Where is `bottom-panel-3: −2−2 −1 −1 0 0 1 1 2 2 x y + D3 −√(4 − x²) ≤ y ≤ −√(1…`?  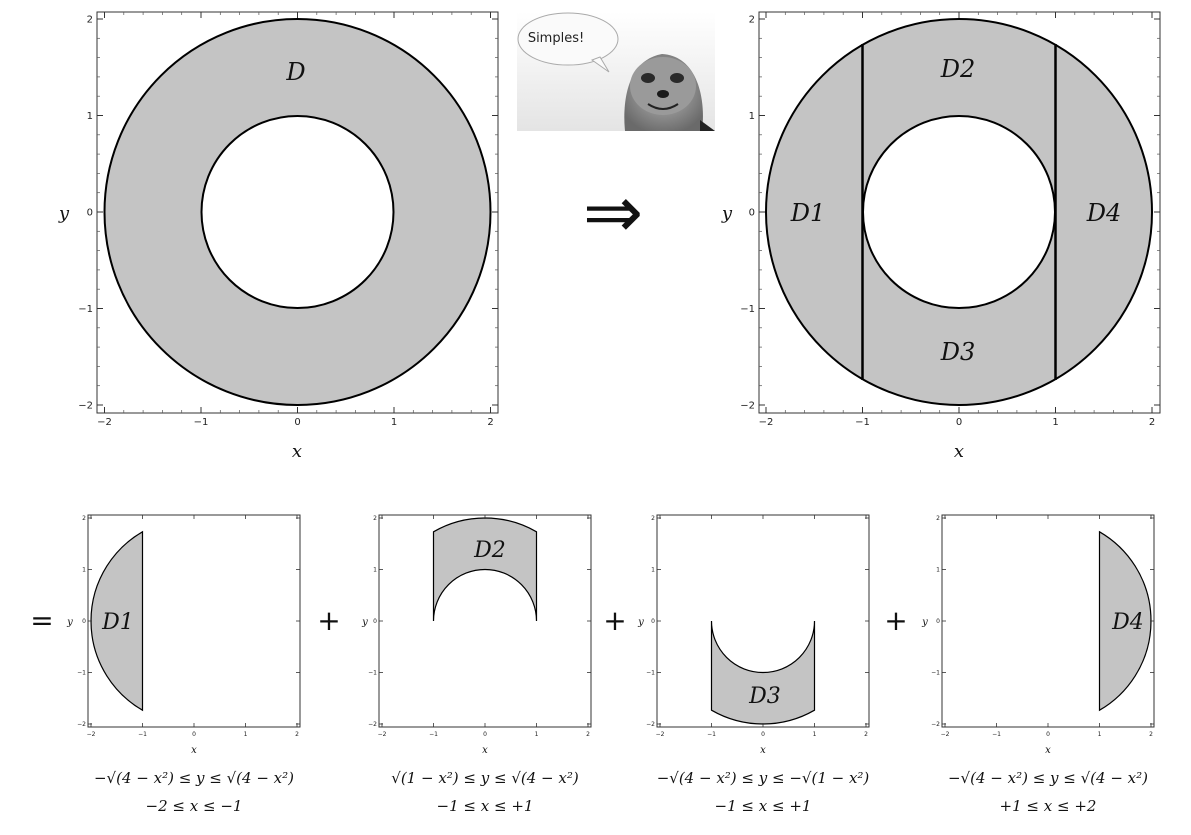 bottom-panel-3: −2−2 −1 −1 0 0 1 1 2 2 x y + D3 −√(4 − x²) ≤ y ≤ −√(1… is located at coordinates (736, 664).